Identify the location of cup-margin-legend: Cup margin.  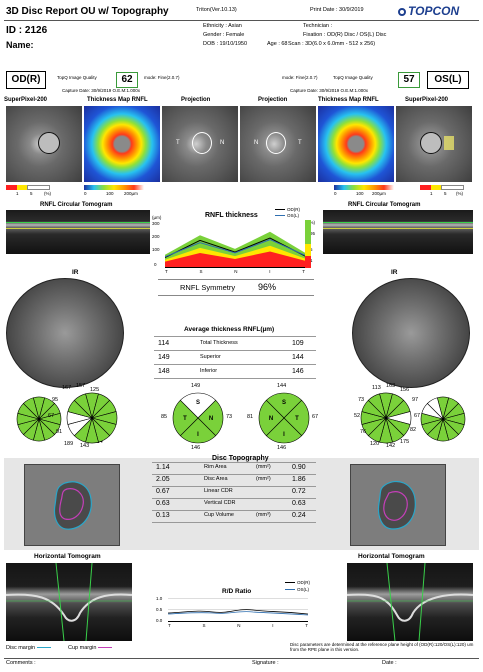
(91, 648).